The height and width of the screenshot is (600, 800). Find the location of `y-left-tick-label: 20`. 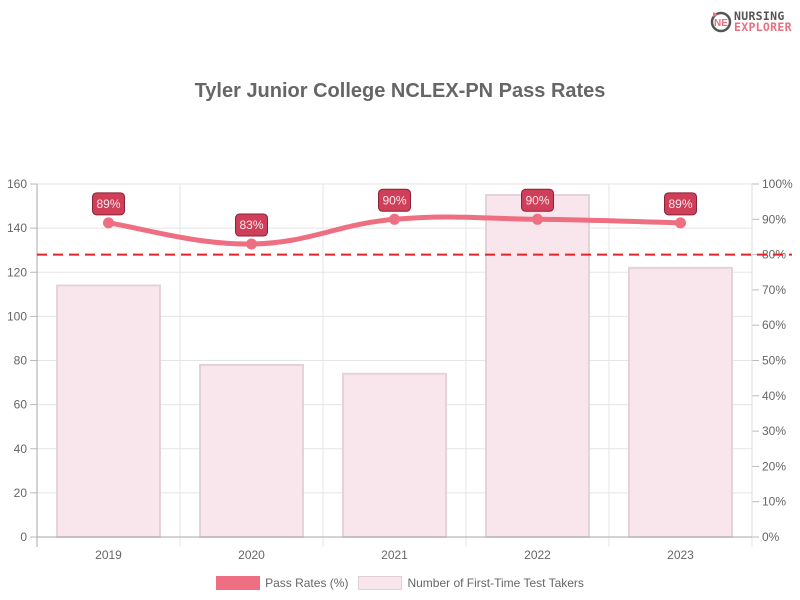

y-left-tick-label: 20 is located at coordinates (21, 493).